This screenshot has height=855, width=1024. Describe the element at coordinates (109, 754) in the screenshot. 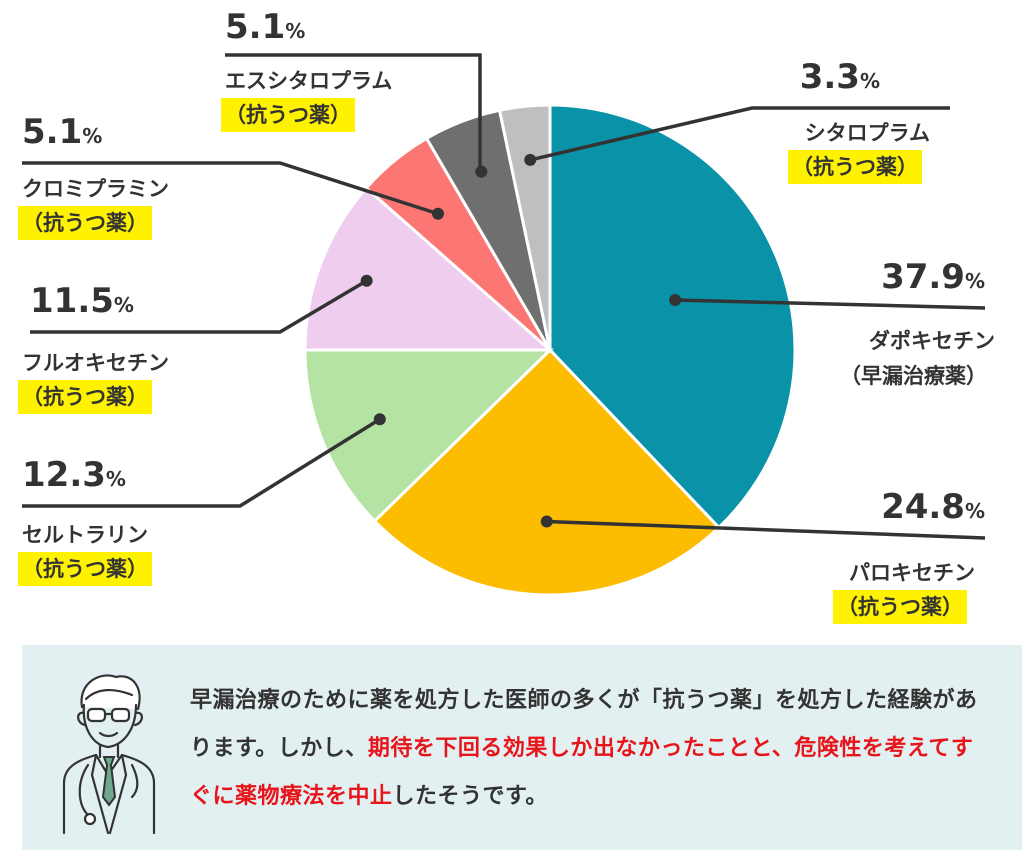

I see `doctor-illustration` at that location.